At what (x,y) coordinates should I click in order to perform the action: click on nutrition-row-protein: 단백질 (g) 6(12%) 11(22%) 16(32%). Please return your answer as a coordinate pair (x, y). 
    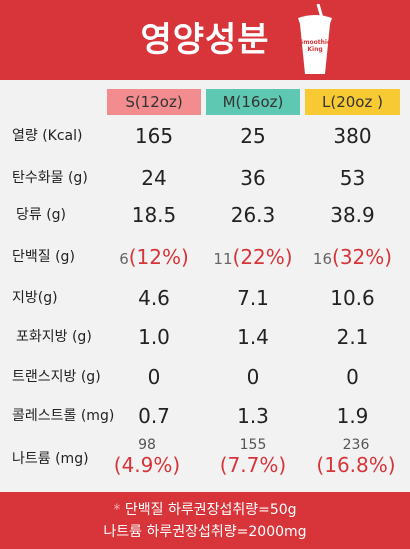
    Looking at the image, I should click on (205, 257).